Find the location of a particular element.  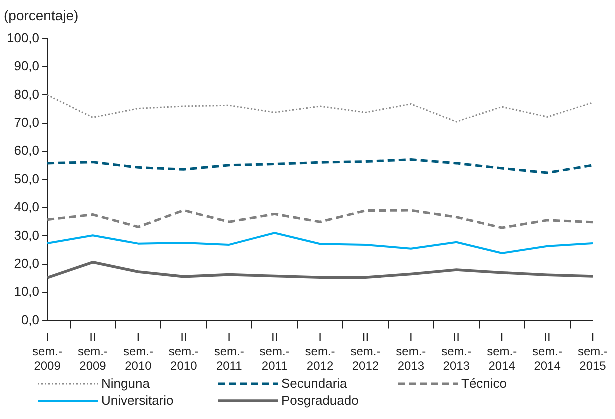

x-tick-label: I sem.- 2015 is located at coordinates (593, 352).